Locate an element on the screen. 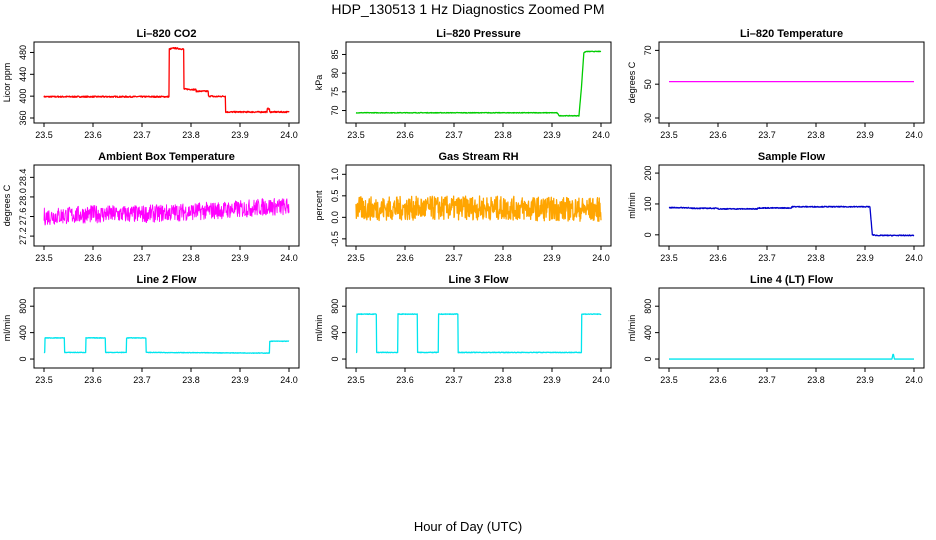  panel-4-ytick-label: 28.0 is located at coordinates (23, 197).